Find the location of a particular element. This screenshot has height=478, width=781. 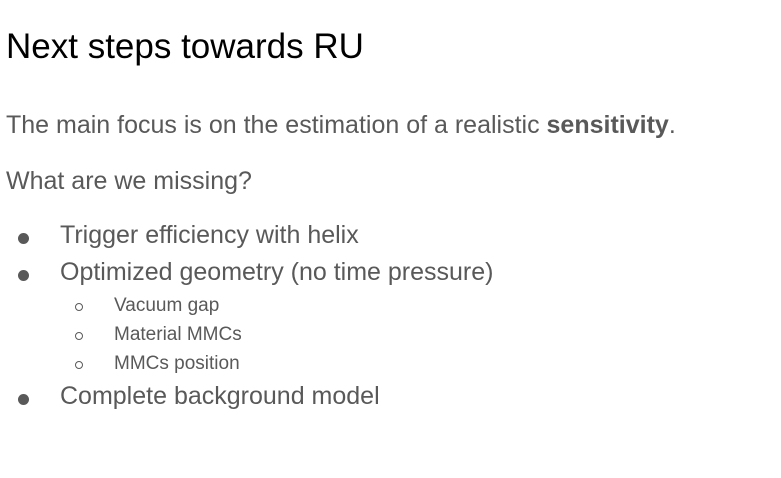

sub-bullet-item: Material MMCs is located at coordinates (390, 336).